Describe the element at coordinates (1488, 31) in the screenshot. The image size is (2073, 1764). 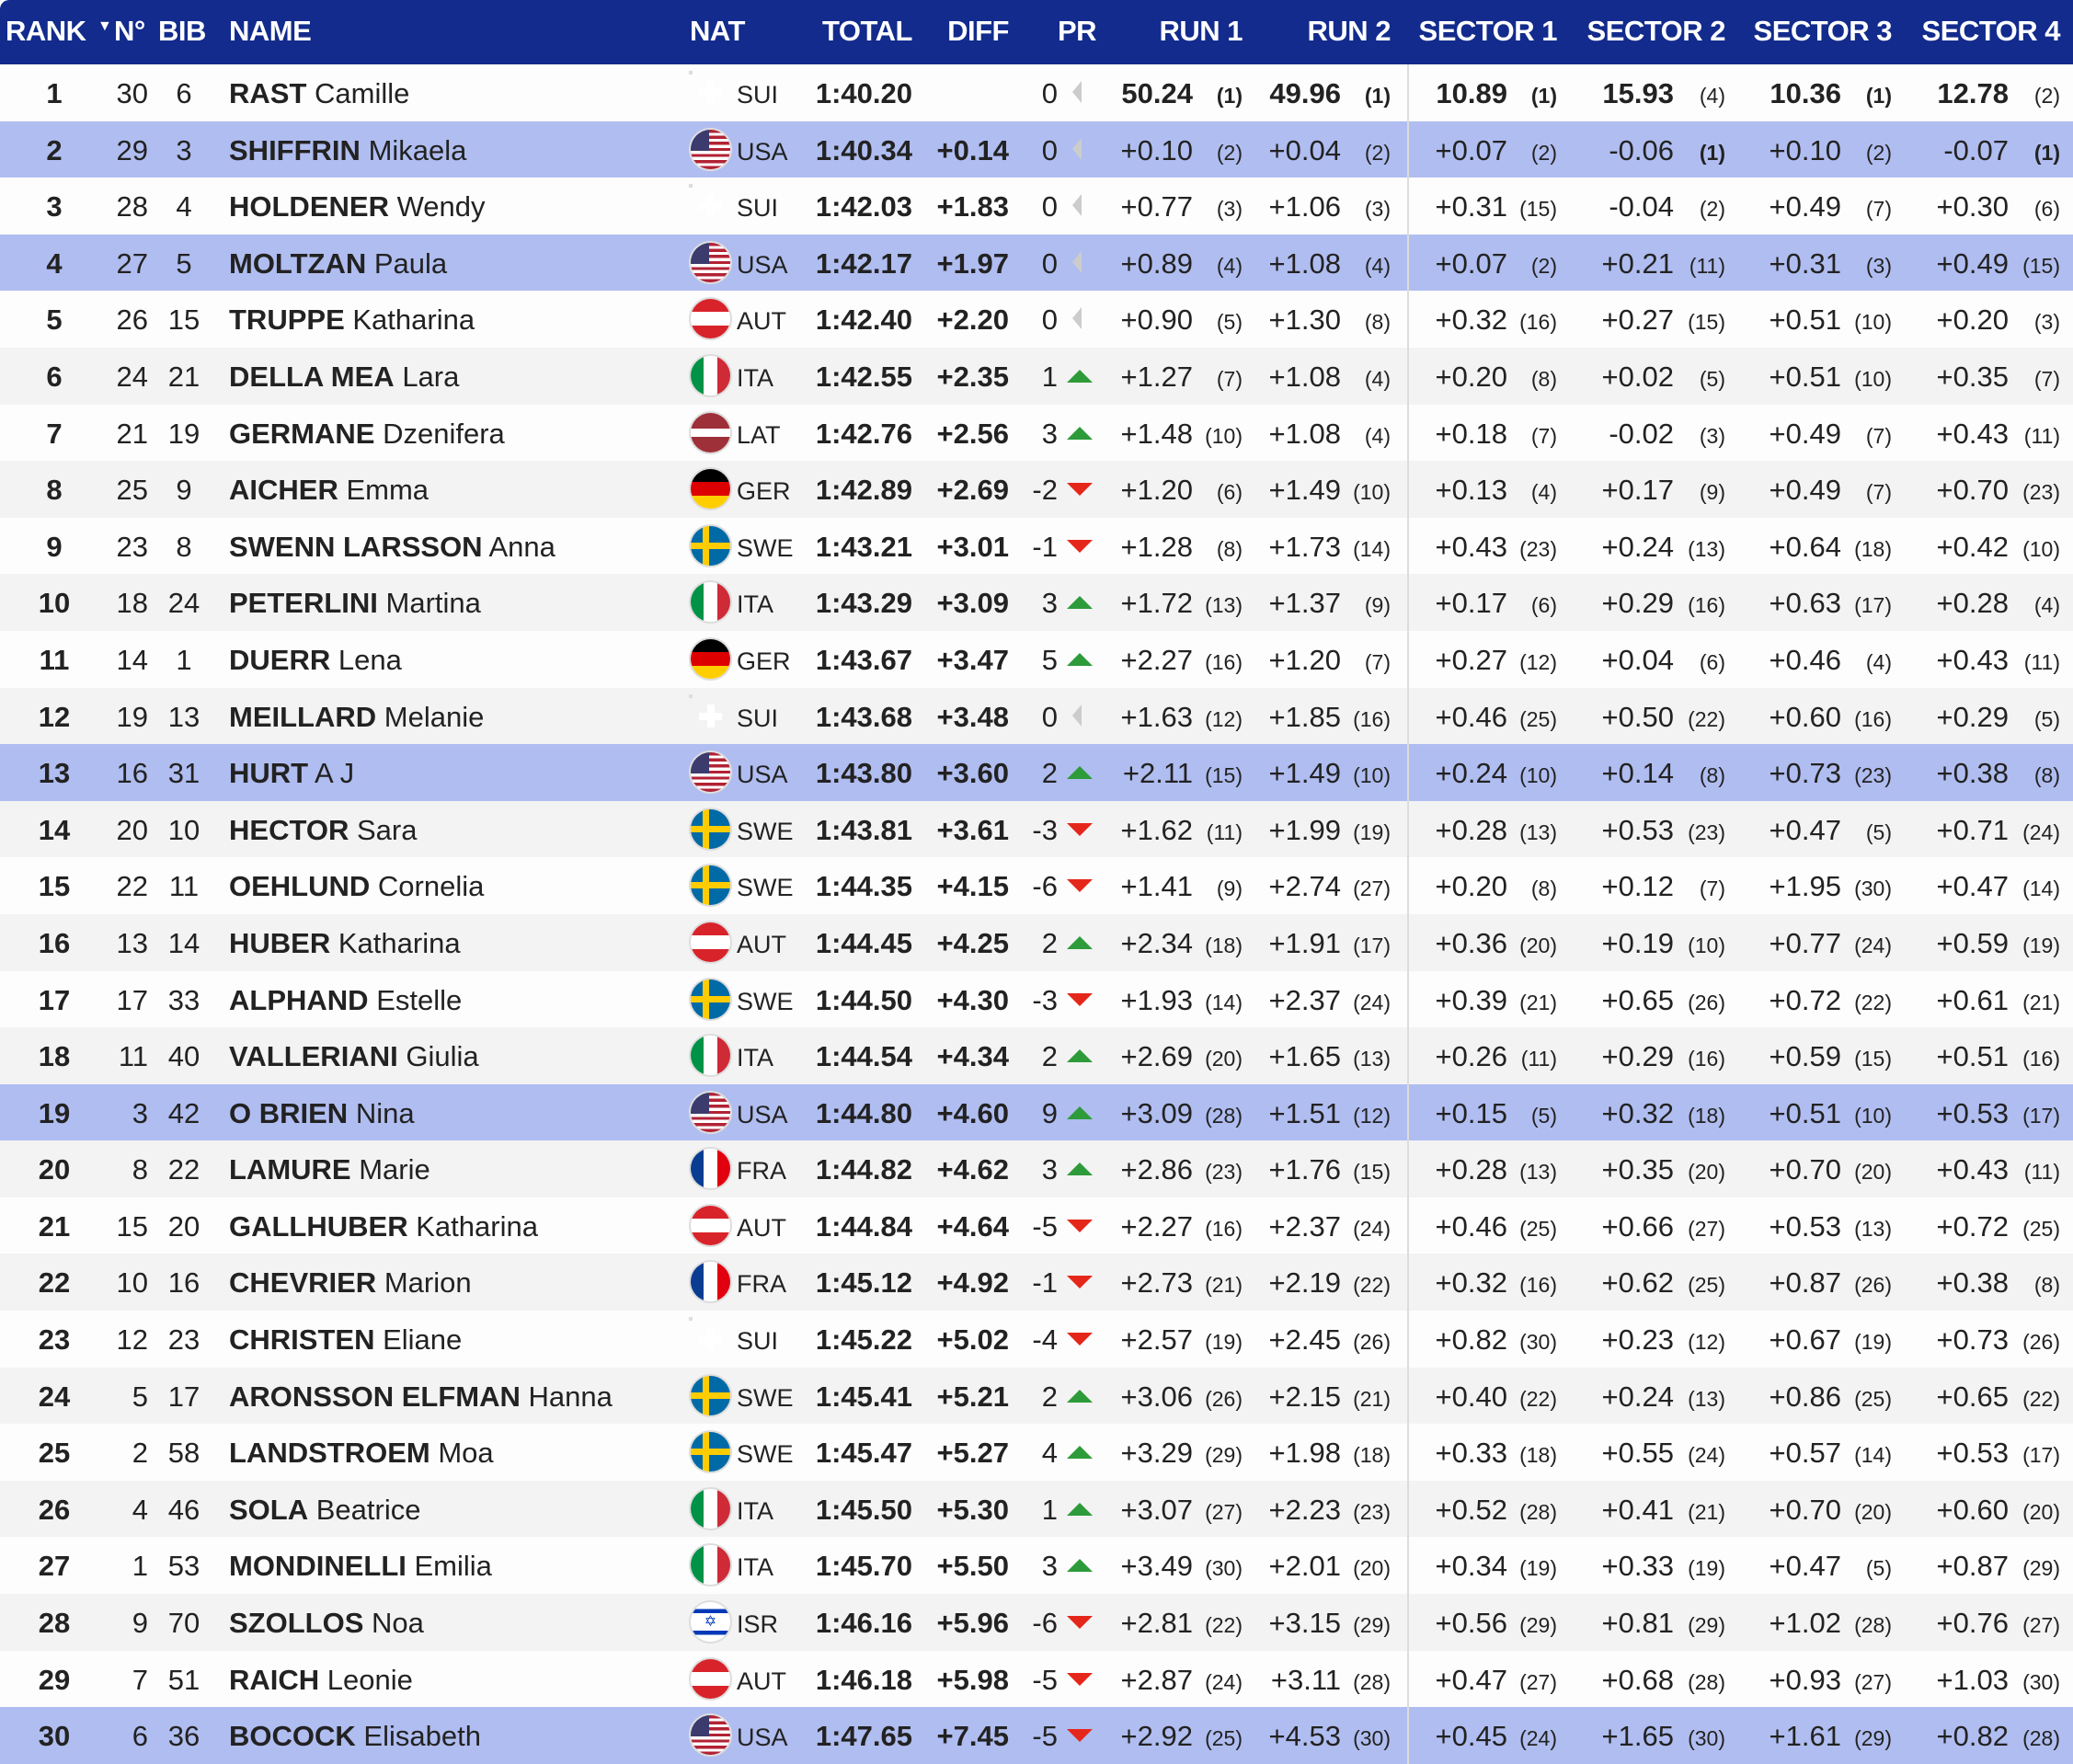
I see `column-header-sector1: SECTOR 1` at that location.